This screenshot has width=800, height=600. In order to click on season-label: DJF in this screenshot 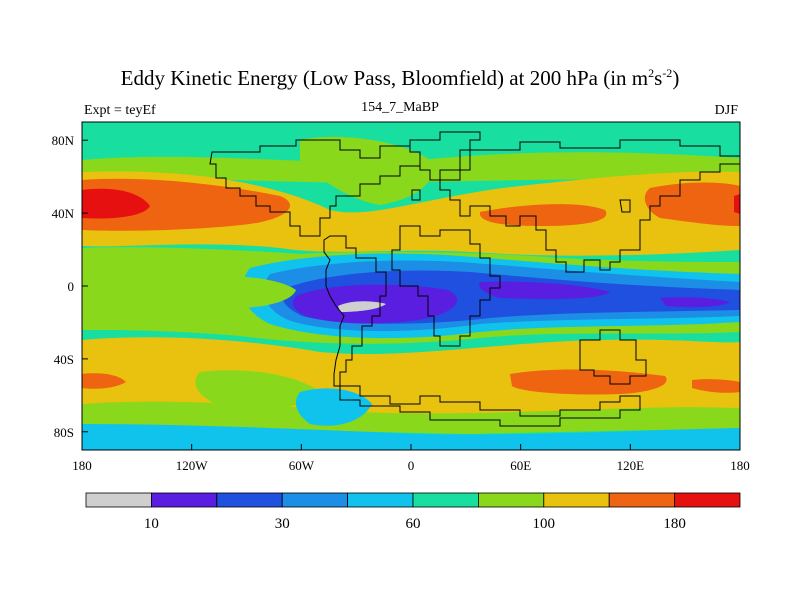, I will do `click(726, 110)`.